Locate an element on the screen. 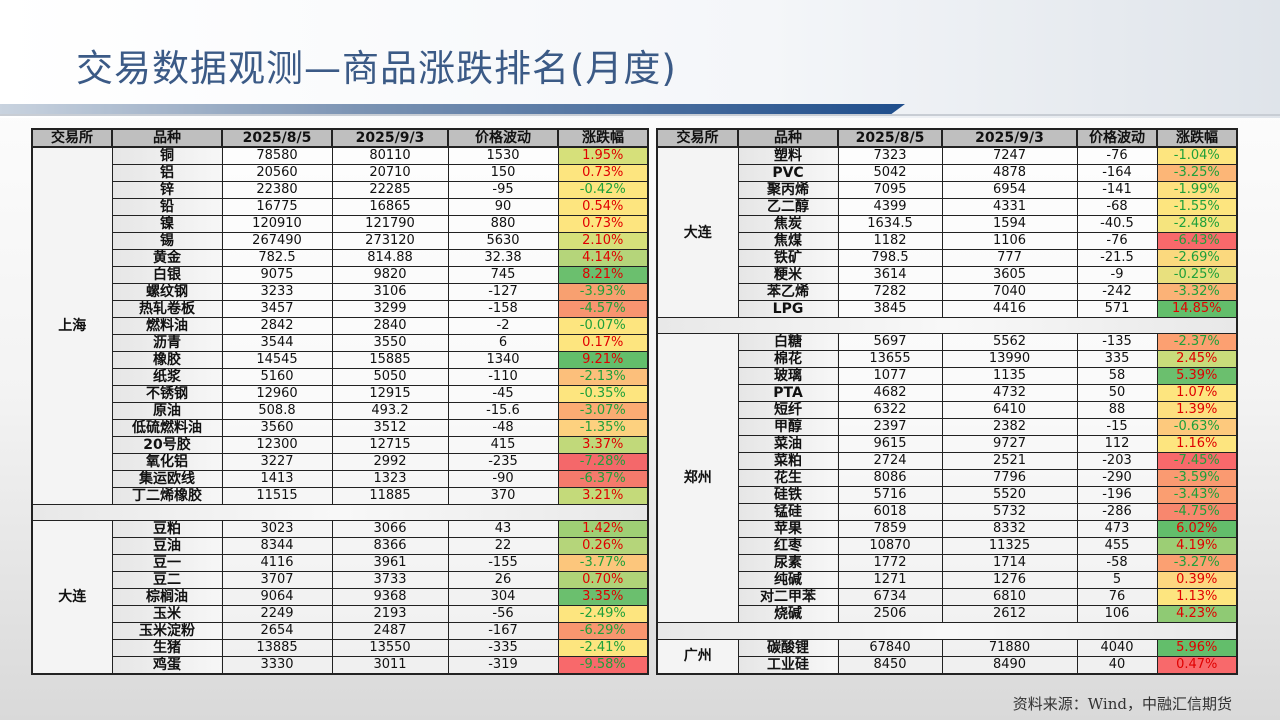 The image size is (1280, 720). price-change: 26 is located at coordinates (503, 580).